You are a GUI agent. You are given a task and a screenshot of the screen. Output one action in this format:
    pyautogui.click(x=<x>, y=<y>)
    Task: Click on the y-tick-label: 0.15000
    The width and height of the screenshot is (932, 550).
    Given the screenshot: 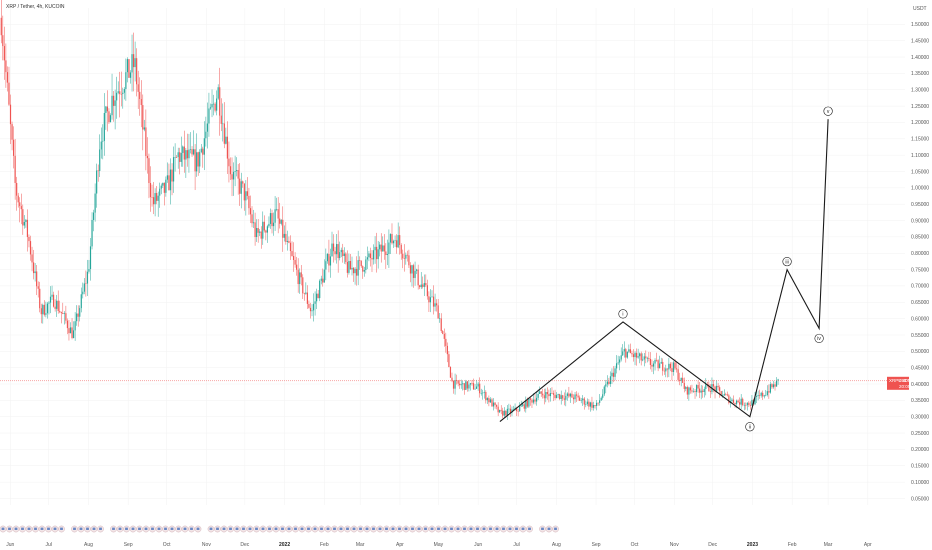 What is the action you would take?
    pyautogui.click(x=920, y=467)
    